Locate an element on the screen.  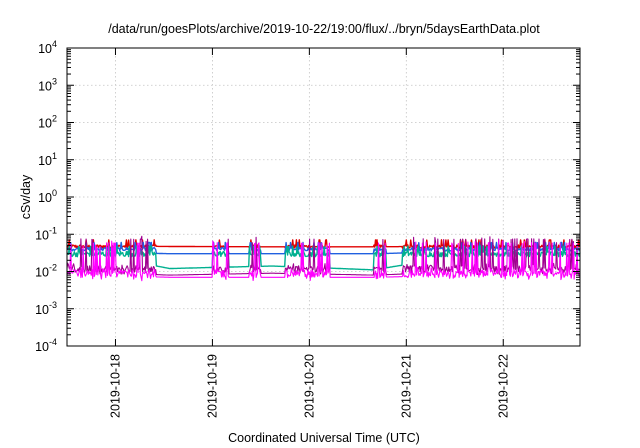
y-tick-label: 10⁻² is located at coordinates (46, 271).